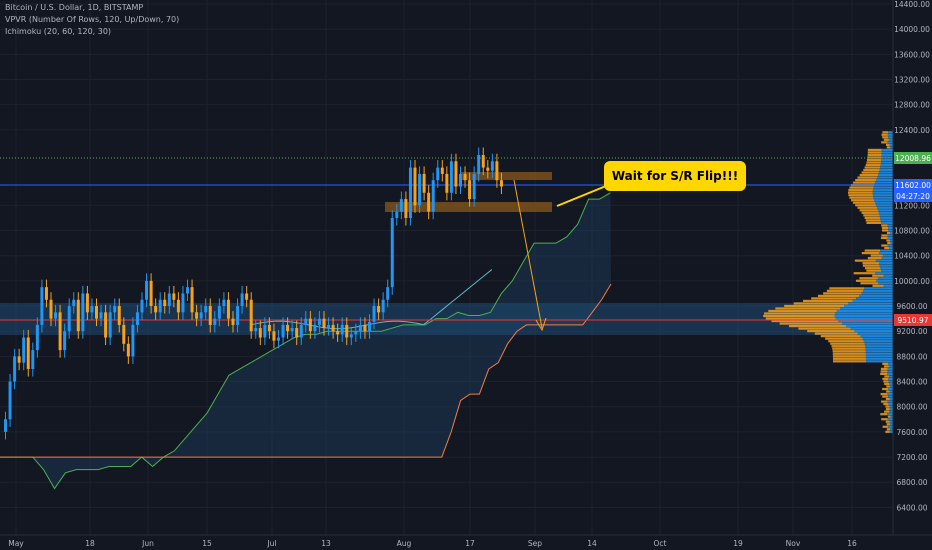 The height and width of the screenshot is (550, 932). What do you see at coordinates (913, 196) in the screenshot?
I see `countdown-label: 04:27:20` at bounding box center [913, 196].